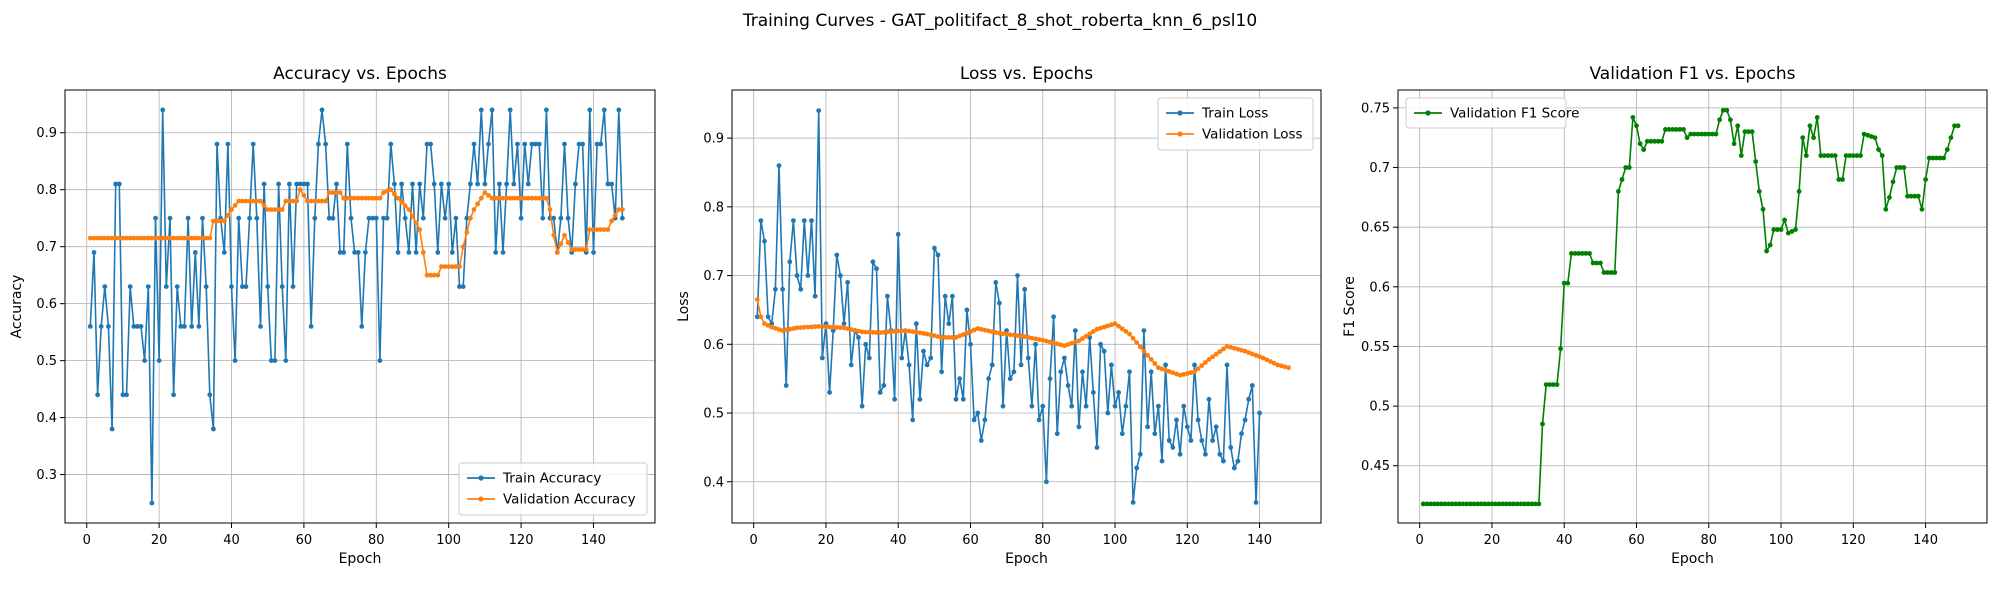 Image resolution: width=2000 pixels, height=600 pixels. What do you see at coordinates (304, 540) in the screenshot?
I see `x-tick-label: 60` at bounding box center [304, 540].